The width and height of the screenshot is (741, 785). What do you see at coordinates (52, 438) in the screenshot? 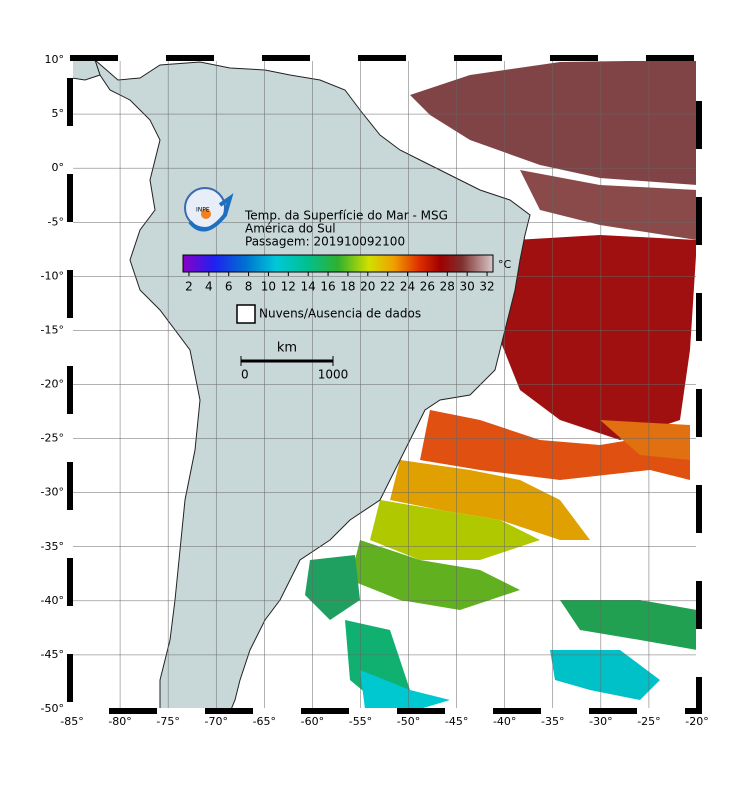
I see `y-tick-label: -25°` at bounding box center [52, 438].